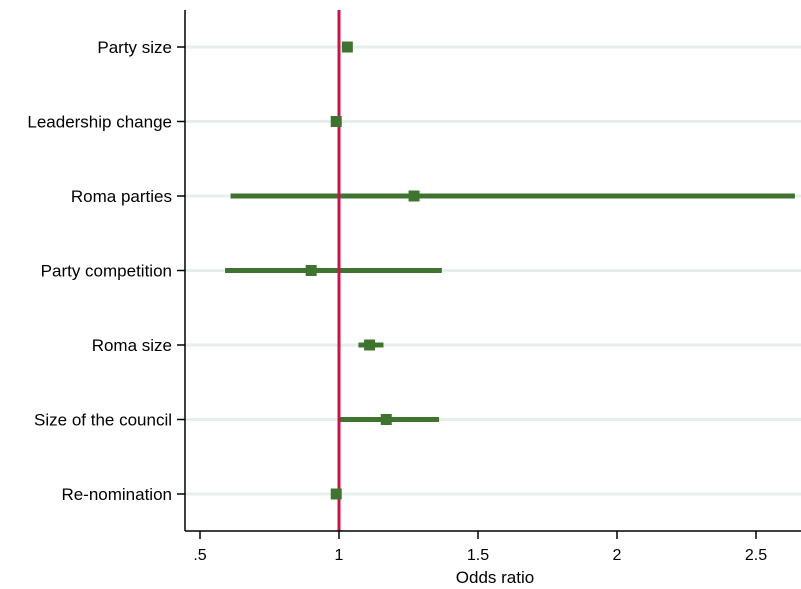 Image resolution: width=801 pixels, height=589 pixels. Describe the element at coordinates (362, 270) in the screenshot. I see `estimate-markers` at that location.